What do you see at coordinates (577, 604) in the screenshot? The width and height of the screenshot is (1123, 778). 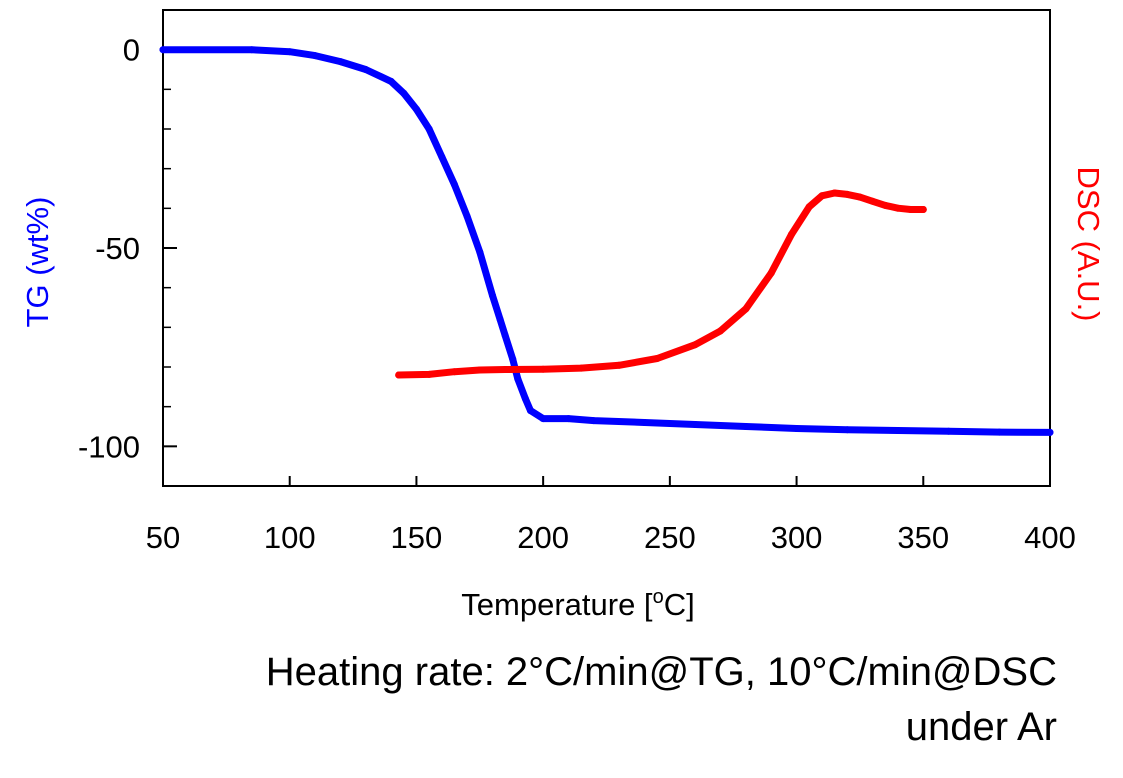 I see `x-axis-title: Temperature [oC]` at bounding box center [577, 604].